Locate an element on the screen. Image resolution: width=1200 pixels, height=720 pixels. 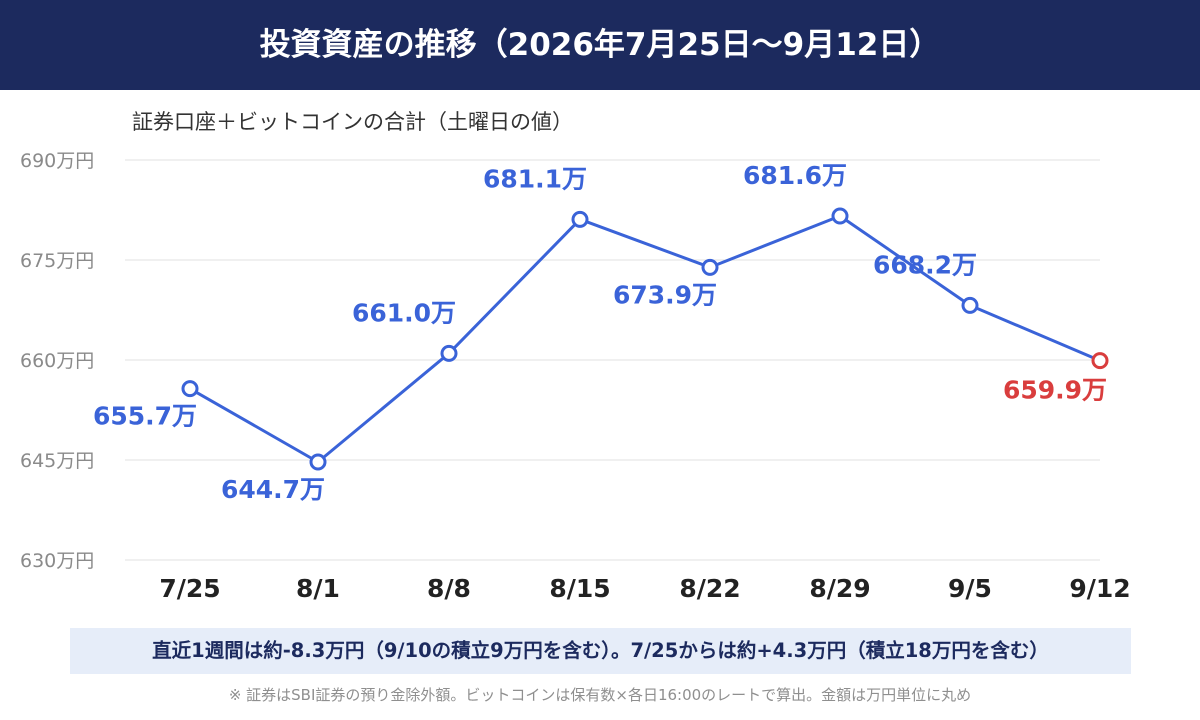
y-tick-label: 630万円 is located at coordinates (57, 561).